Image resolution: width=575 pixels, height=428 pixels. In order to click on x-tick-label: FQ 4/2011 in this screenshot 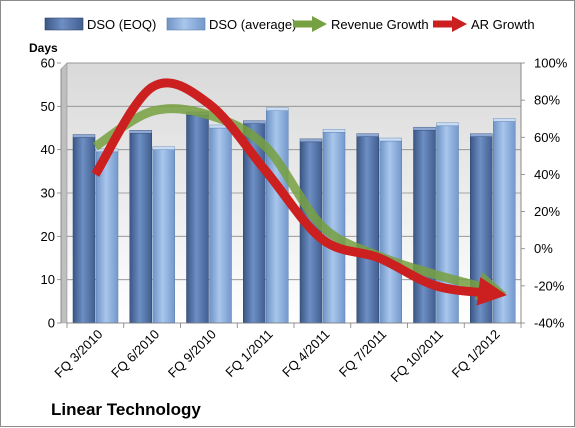, I will do `click(305, 353)`.